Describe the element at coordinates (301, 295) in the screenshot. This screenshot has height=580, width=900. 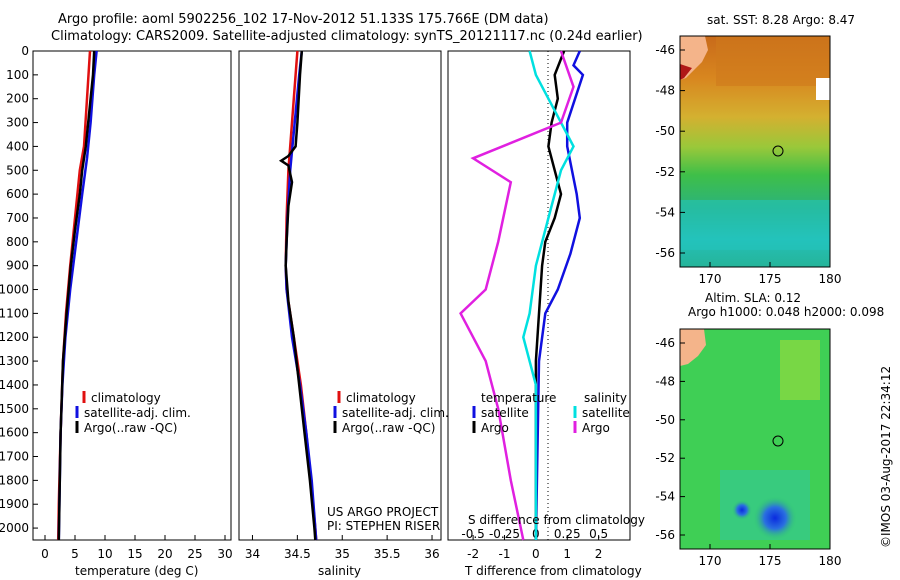
I see `series-line-satellite-adj-clim-` at that location.